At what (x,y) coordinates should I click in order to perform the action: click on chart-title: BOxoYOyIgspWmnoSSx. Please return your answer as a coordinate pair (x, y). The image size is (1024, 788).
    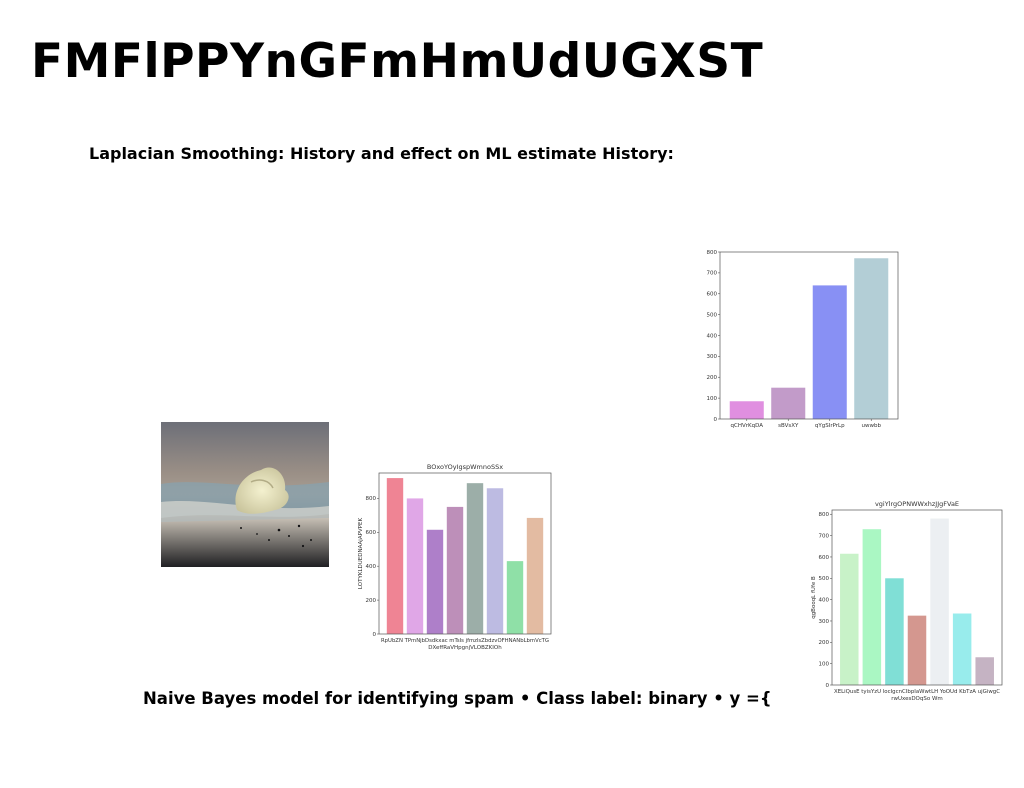
    Looking at the image, I should click on (465, 467).